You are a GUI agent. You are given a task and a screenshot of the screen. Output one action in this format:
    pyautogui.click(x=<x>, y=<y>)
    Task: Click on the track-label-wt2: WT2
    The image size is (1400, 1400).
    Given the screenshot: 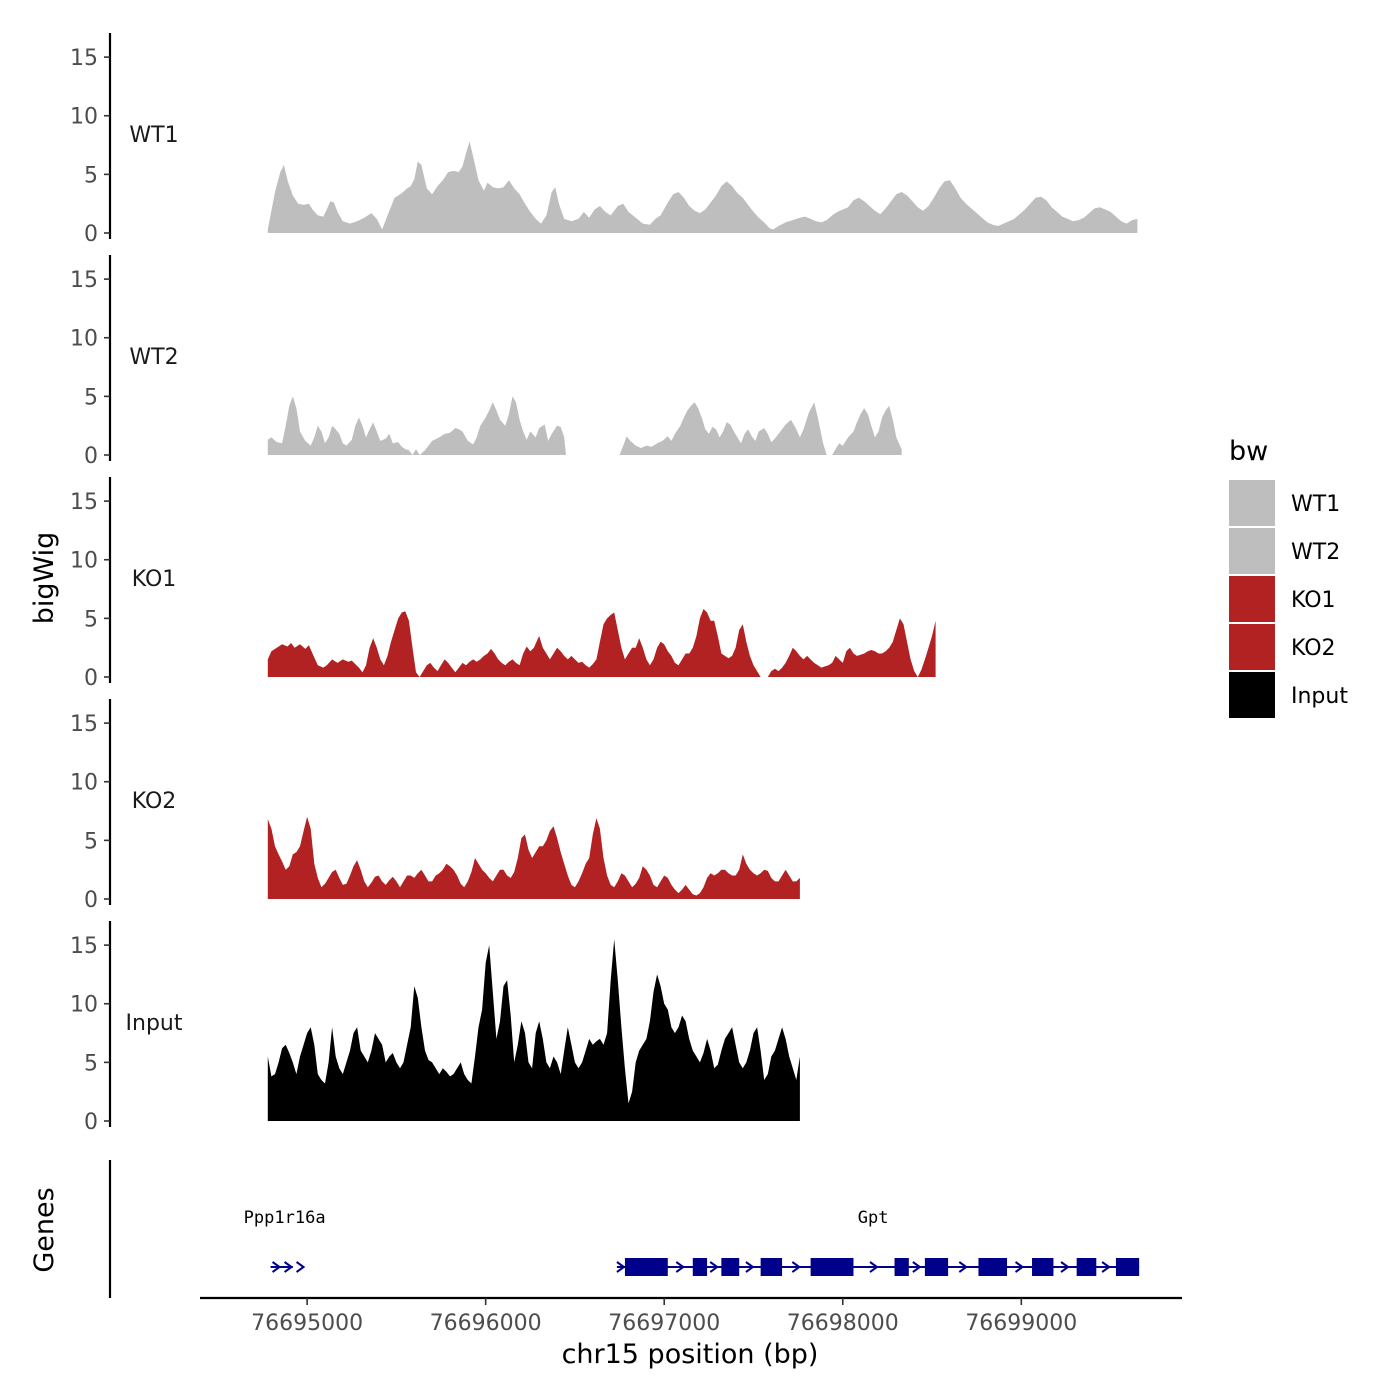 What is the action you would take?
    pyautogui.click(x=153, y=357)
    